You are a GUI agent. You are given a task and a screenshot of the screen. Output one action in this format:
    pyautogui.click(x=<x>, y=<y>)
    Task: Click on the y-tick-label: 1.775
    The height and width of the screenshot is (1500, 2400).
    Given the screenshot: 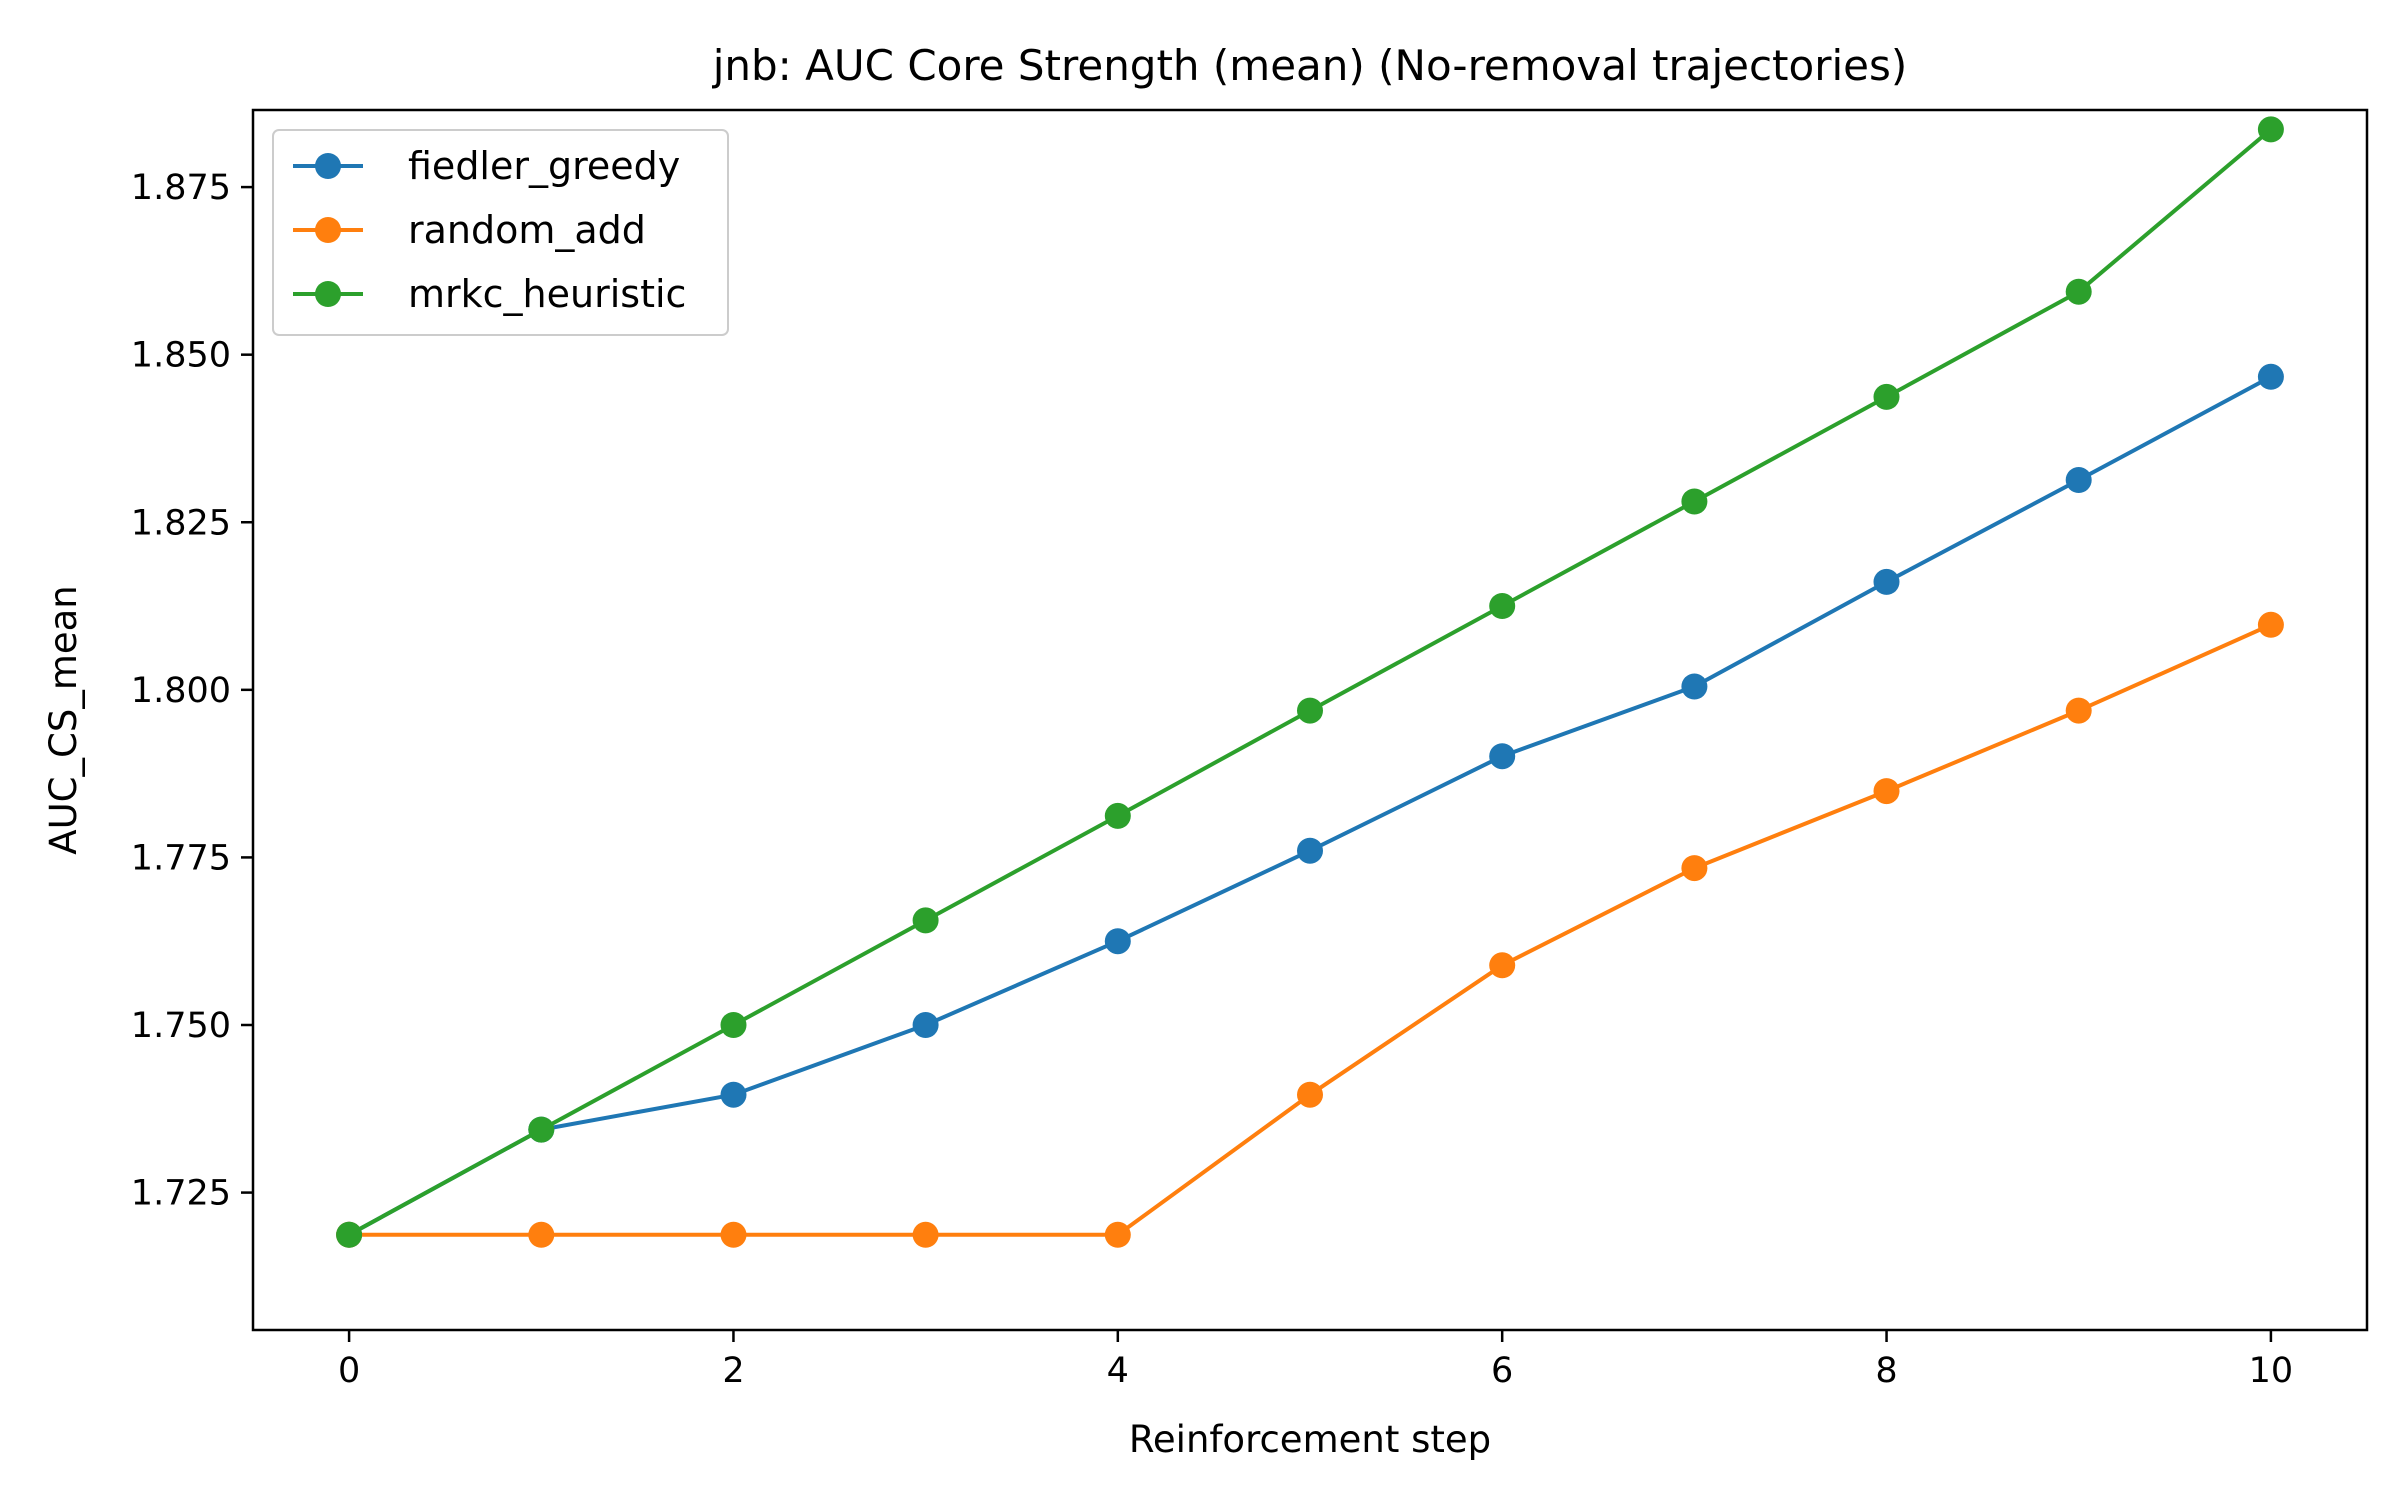 What is the action you would take?
    pyautogui.click(x=181, y=858)
    